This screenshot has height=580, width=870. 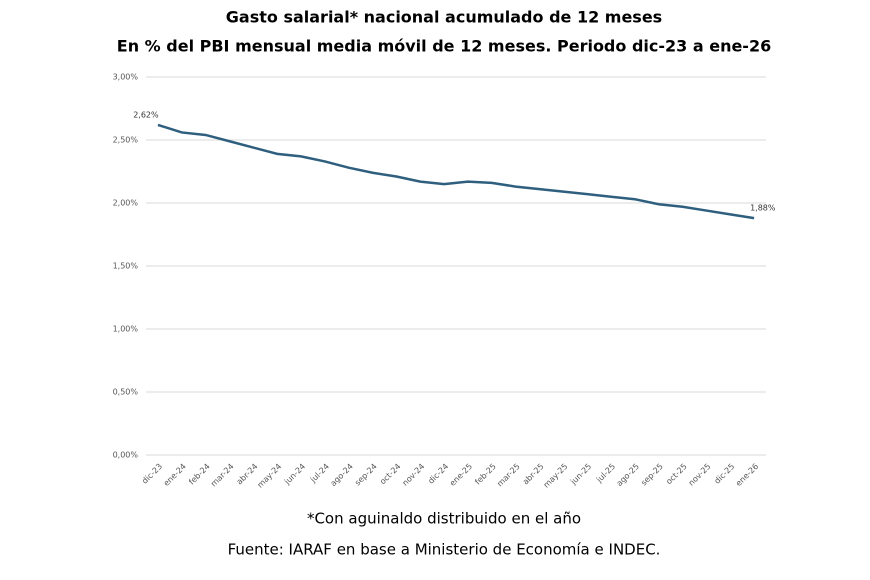 I want to click on x-tick-label: ene-25, so click(x=461, y=475).